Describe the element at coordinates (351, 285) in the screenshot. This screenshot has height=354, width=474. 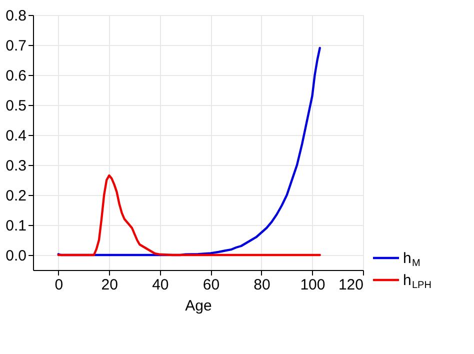
I see `x-tick-label: 120` at that location.